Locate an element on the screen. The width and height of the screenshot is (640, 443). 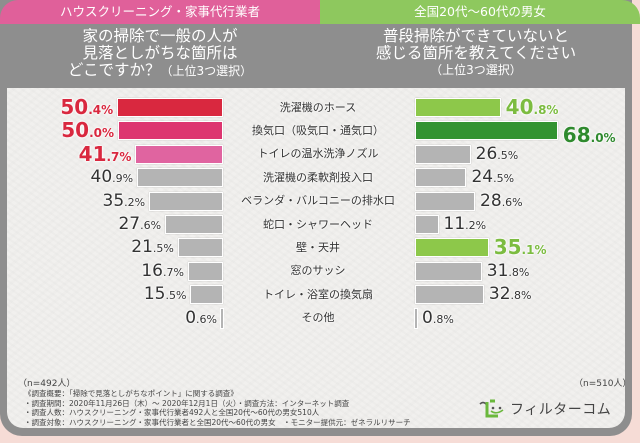
right-question-line: 感じる箇所を教えてください is located at coordinates (476, 53).